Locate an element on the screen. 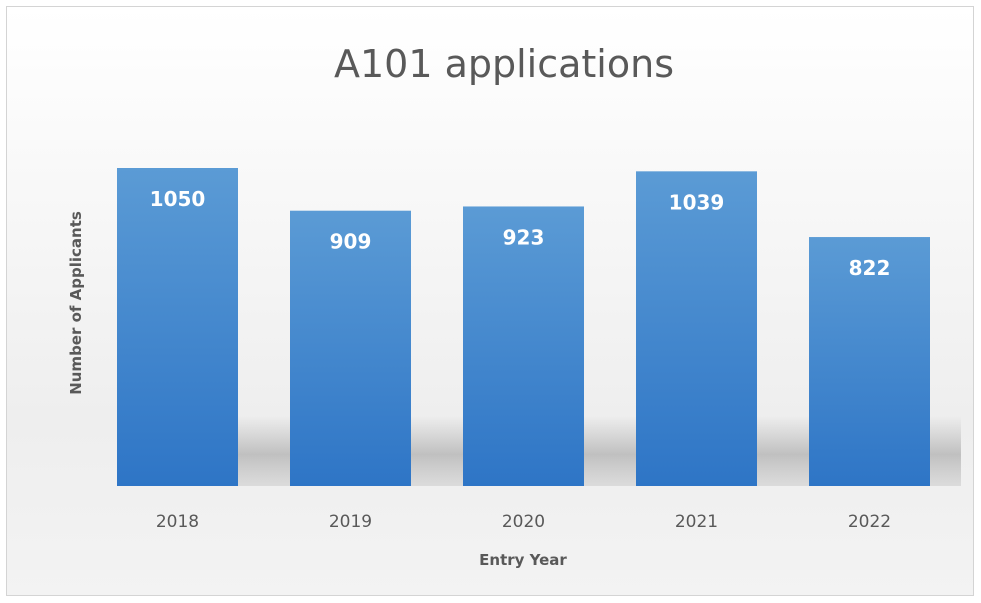 The width and height of the screenshot is (981, 603). y-axis-title: Number of Applicants is located at coordinates (76, 303).